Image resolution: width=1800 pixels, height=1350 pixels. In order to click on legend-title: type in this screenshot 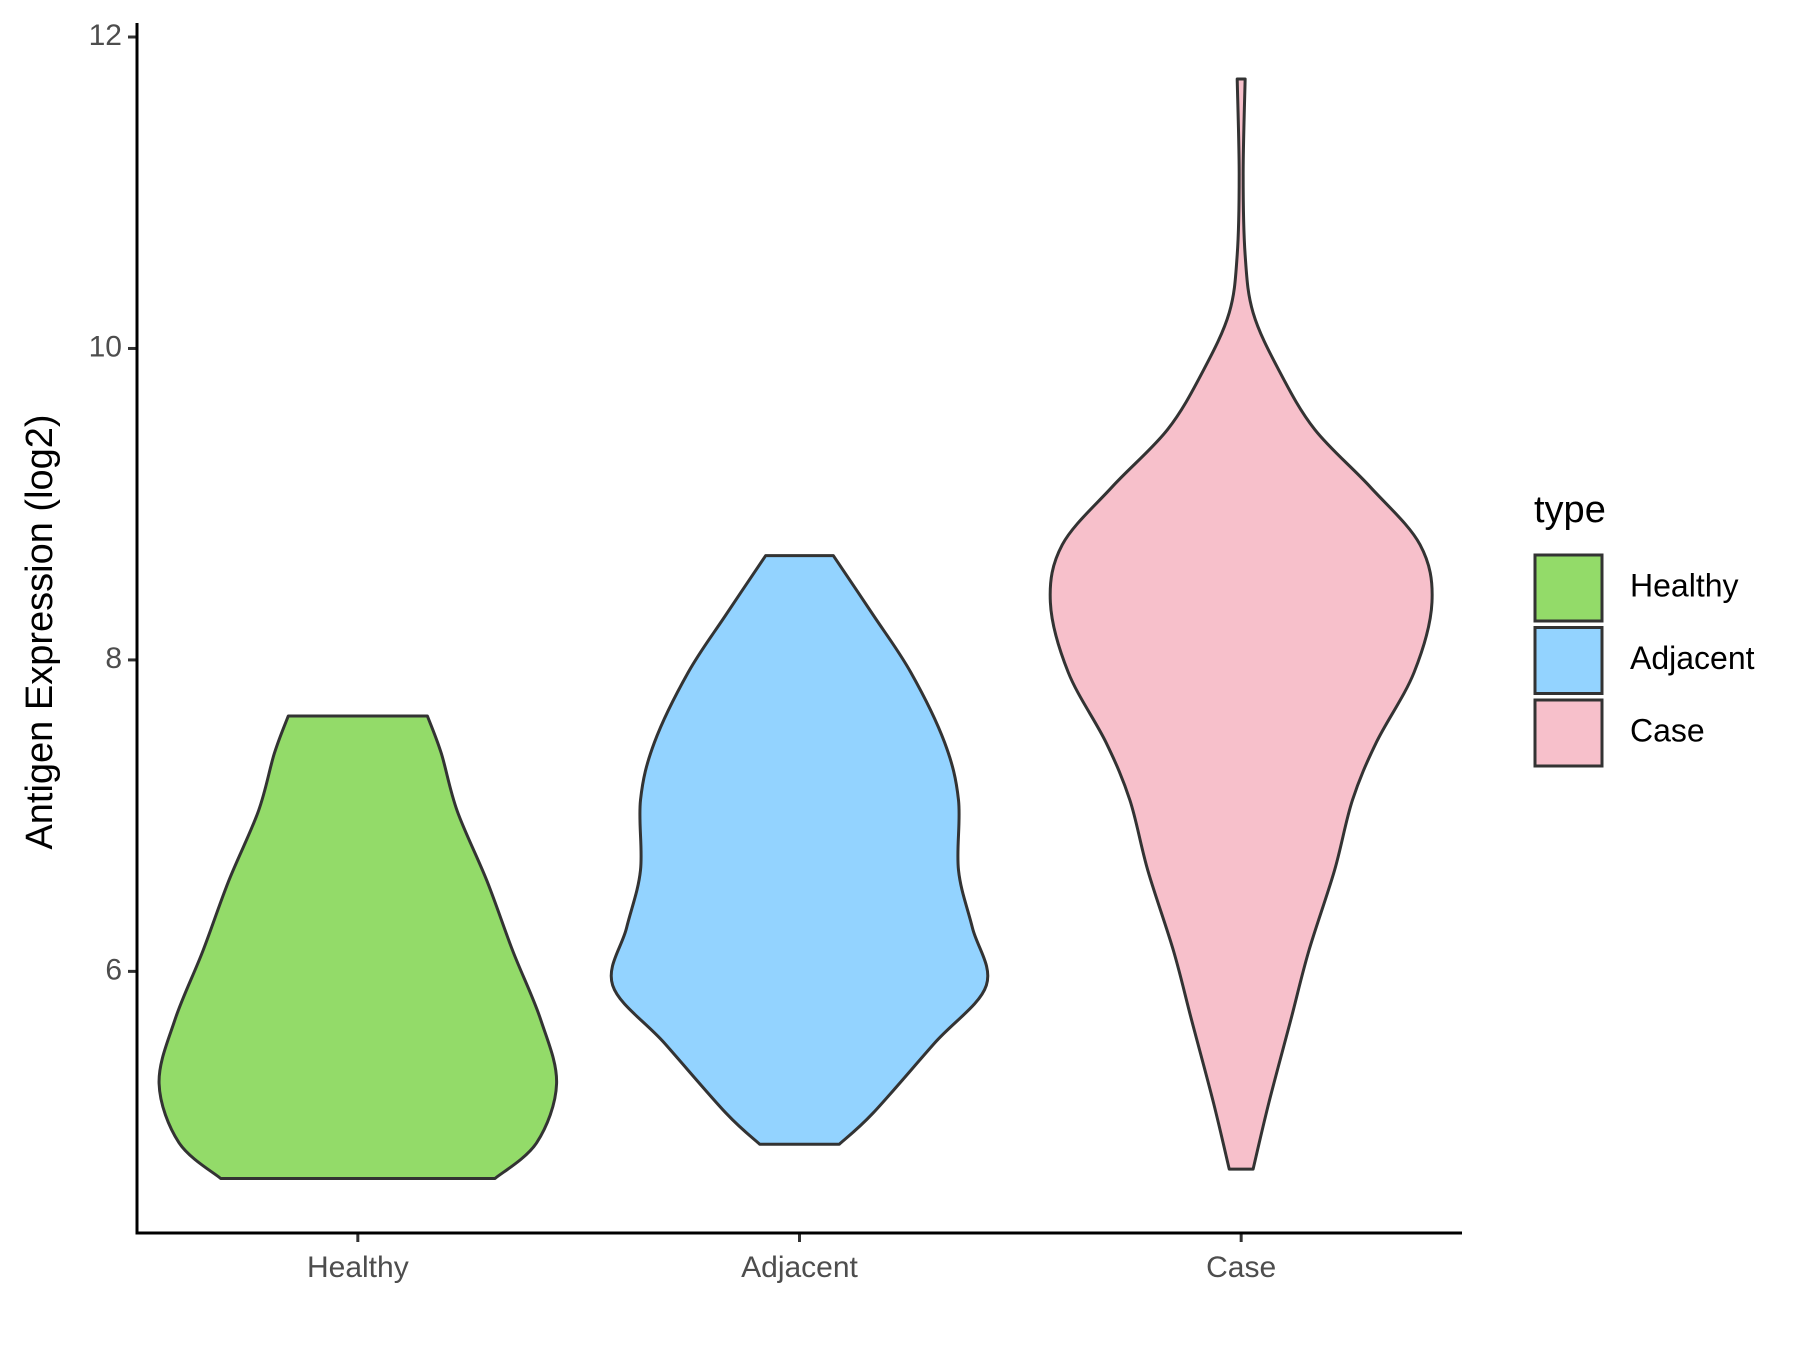, I will do `click(1570, 510)`.